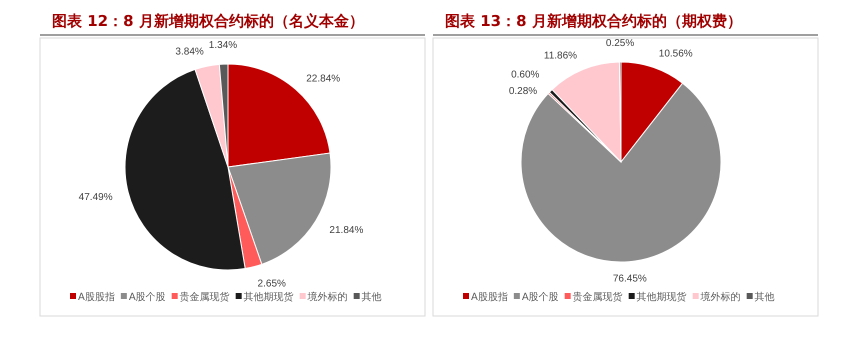 The width and height of the screenshot is (858, 349). What do you see at coordinates (189, 52) in the screenshot?
I see `data-label: 3.84%` at bounding box center [189, 52].